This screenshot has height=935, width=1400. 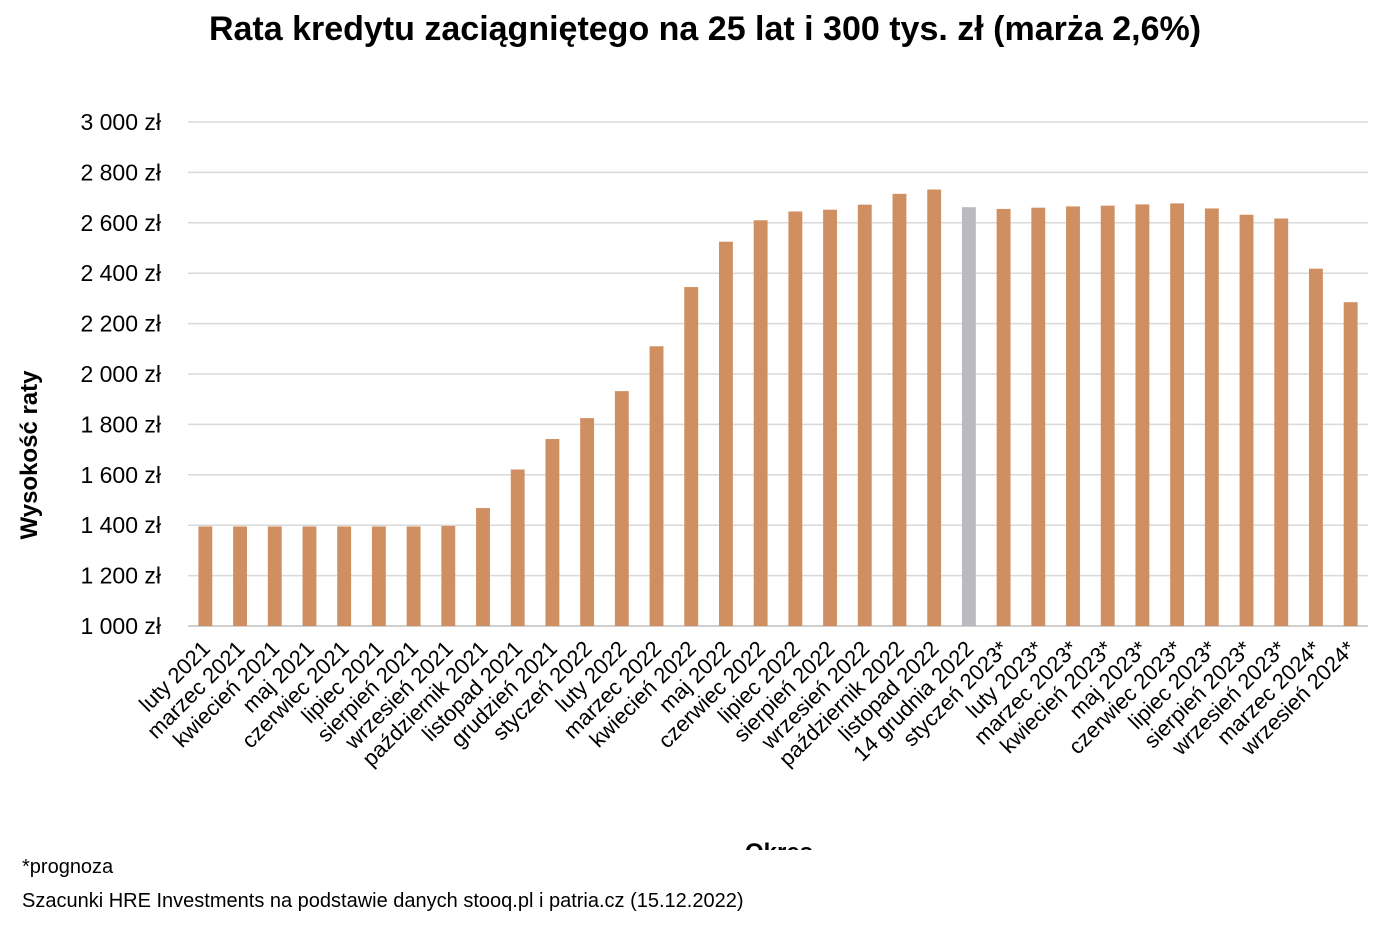 What do you see at coordinates (68, 867) in the screenshot?
I see `forecast-footnote: *prognoza` at bounding box center [68, 867].